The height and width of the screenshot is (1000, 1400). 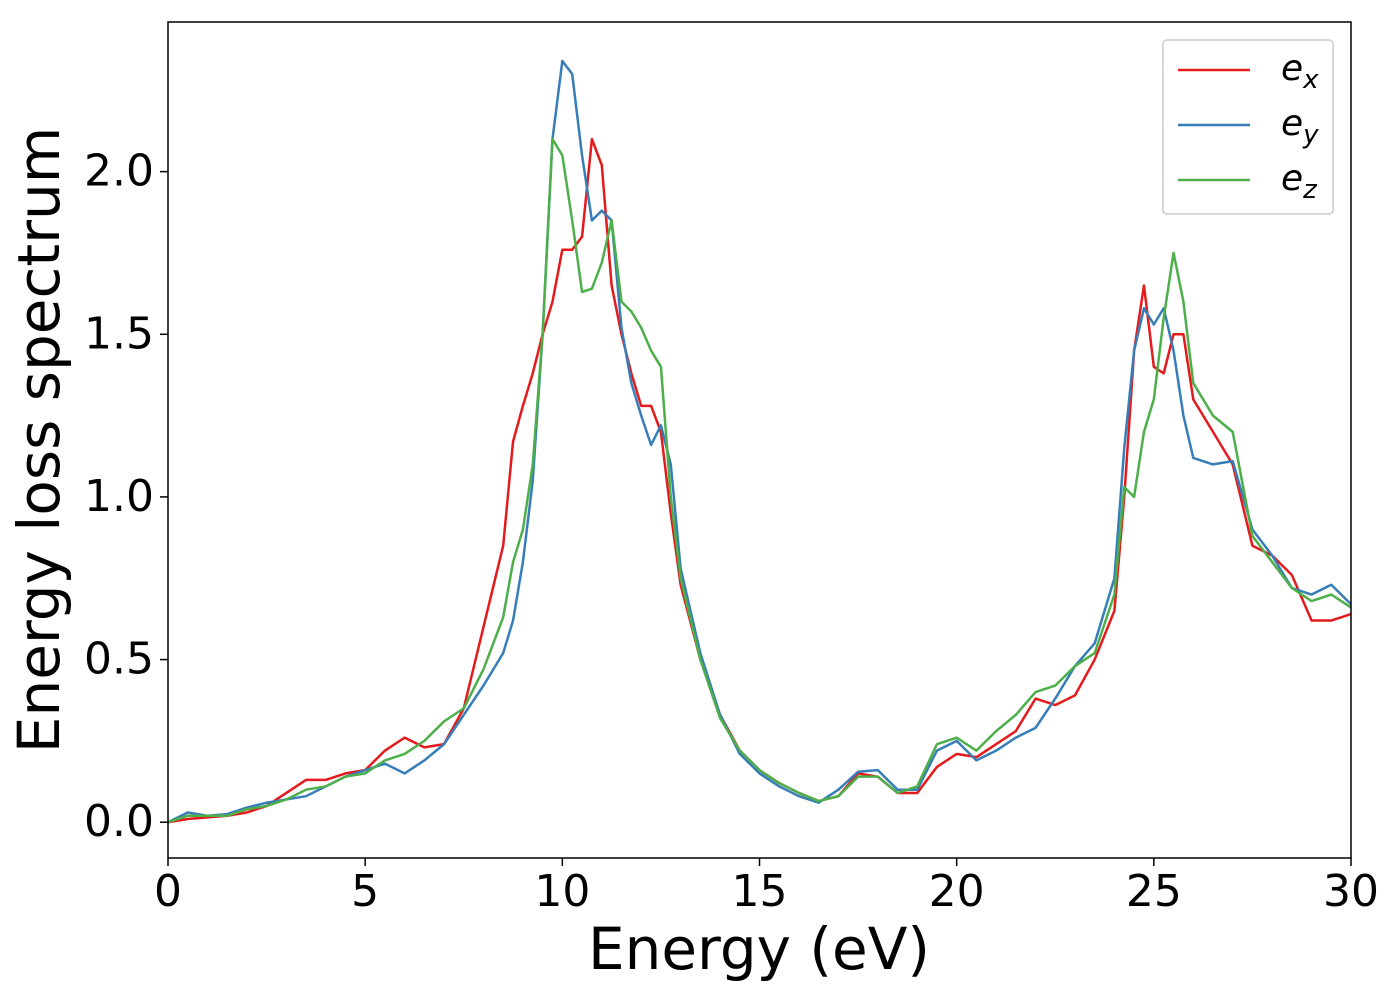 What do you see at coordinates (119, 659) in the screenshot?
I see `y-tick-label: 0.5` at bounding box center [119, 659].